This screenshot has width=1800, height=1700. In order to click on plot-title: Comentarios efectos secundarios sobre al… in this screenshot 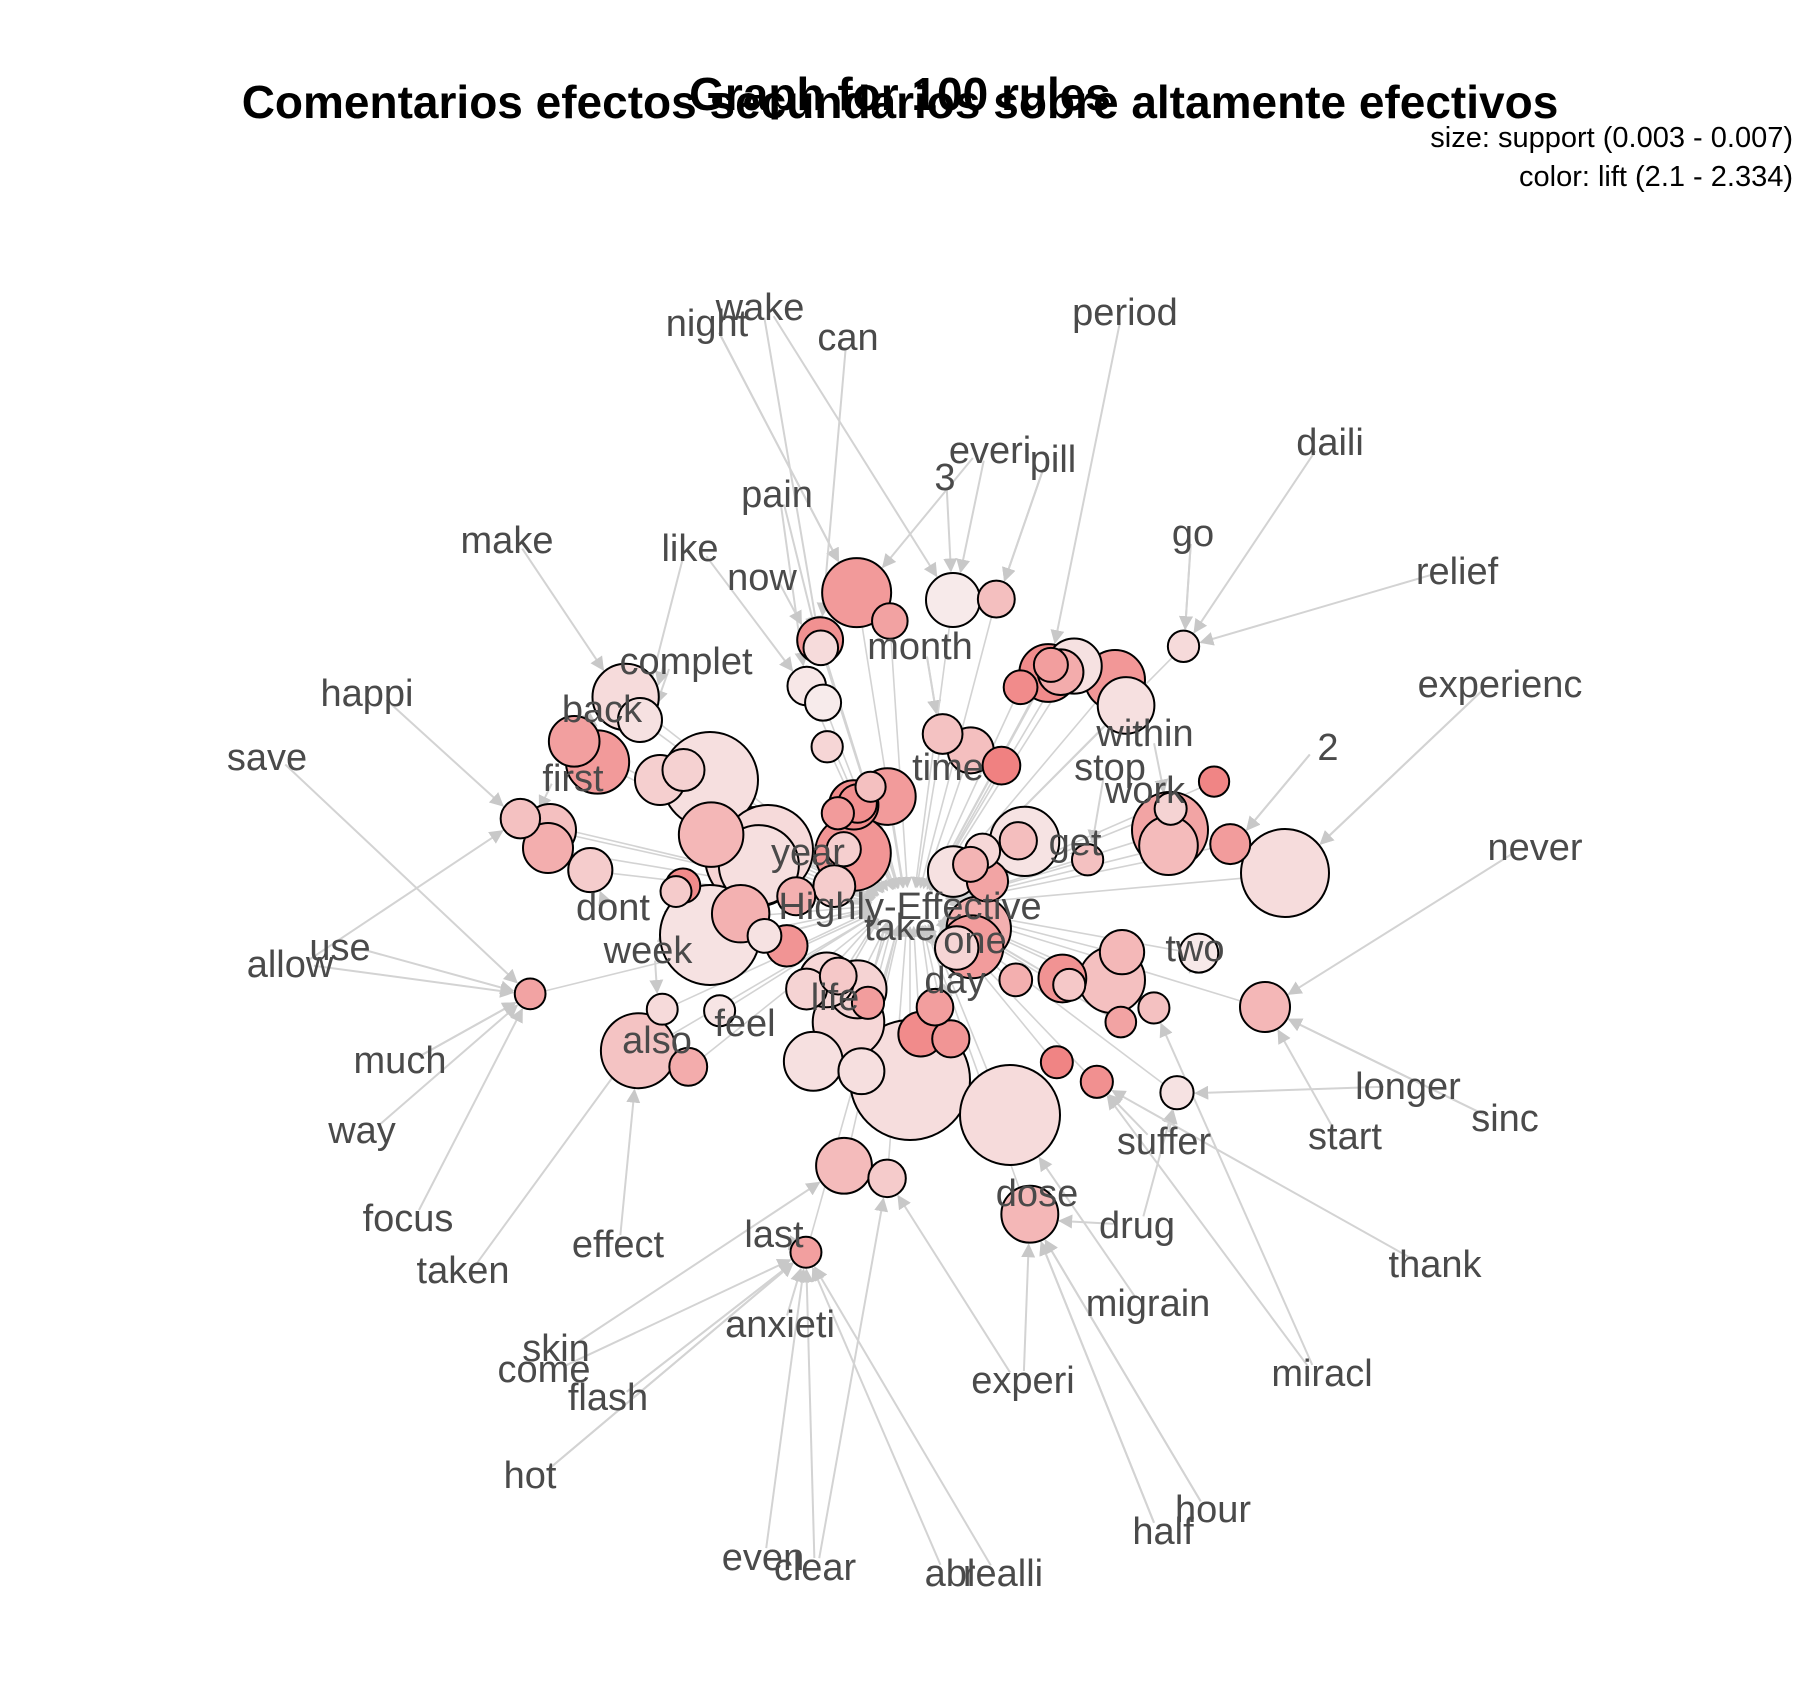, I will do `click(900, 102)`.